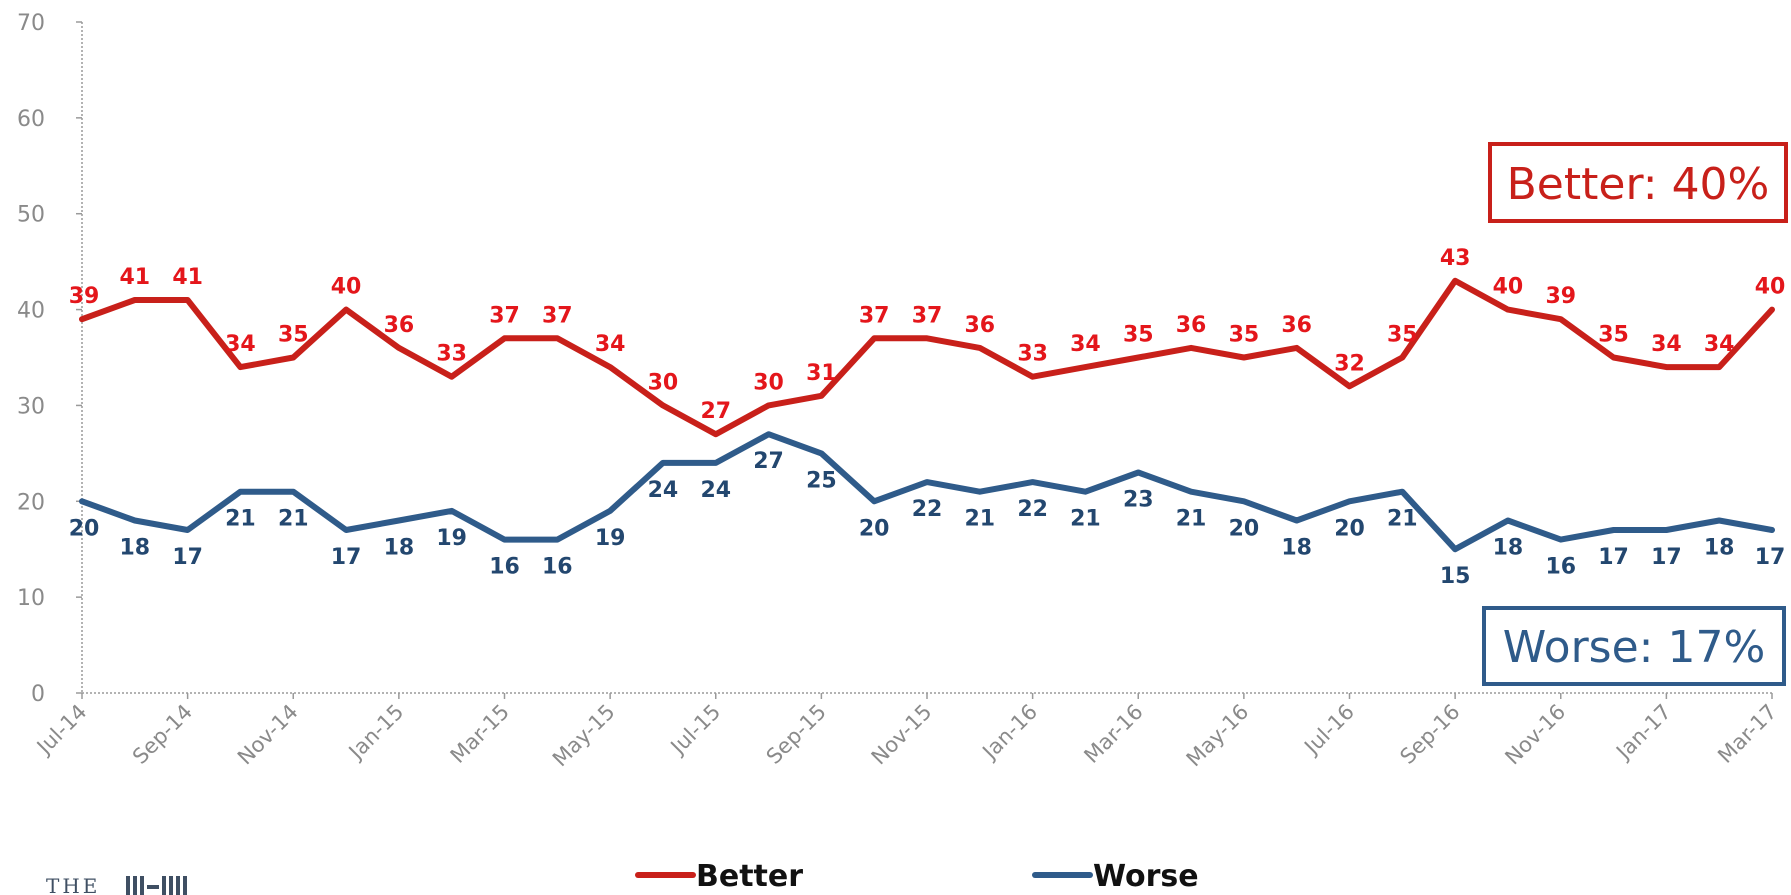 The image size is (1791, 895). I want to click on y-tick-label: 0, so click(38, 694).